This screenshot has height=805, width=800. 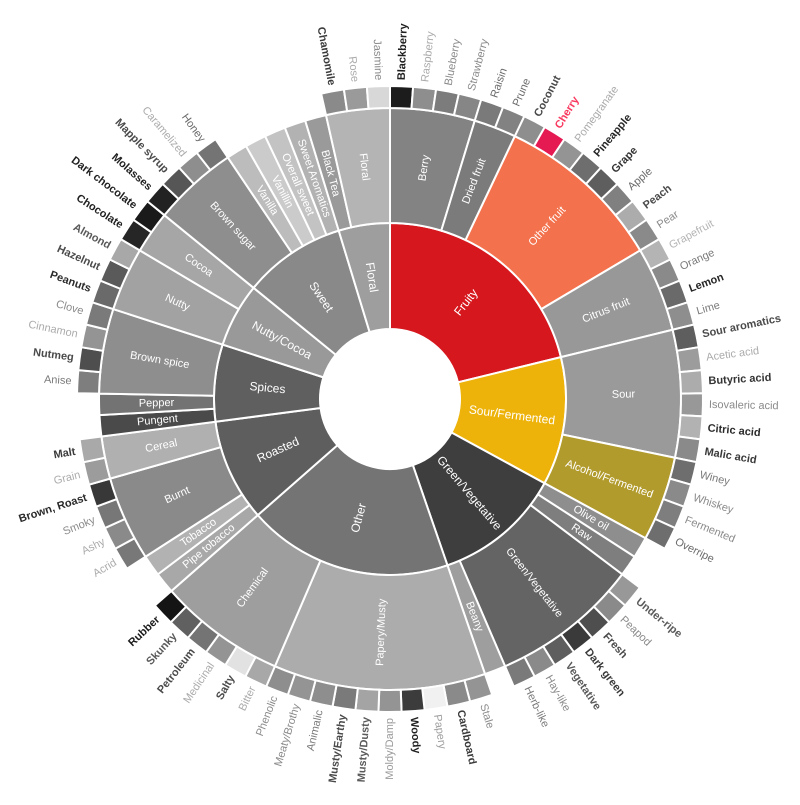 I want to click on flavor-label-jasmine: Jasmine, so click(x=377, y=59).